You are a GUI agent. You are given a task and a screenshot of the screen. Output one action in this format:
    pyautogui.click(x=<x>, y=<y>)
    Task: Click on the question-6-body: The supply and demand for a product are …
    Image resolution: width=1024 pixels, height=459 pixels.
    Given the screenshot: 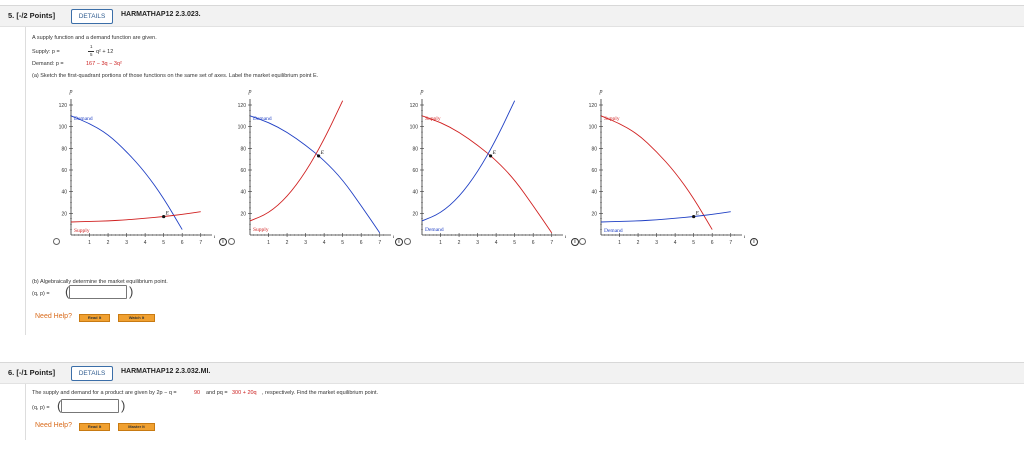 What is the action you would take?
    pyautogui.click(x=524, y=412)
    